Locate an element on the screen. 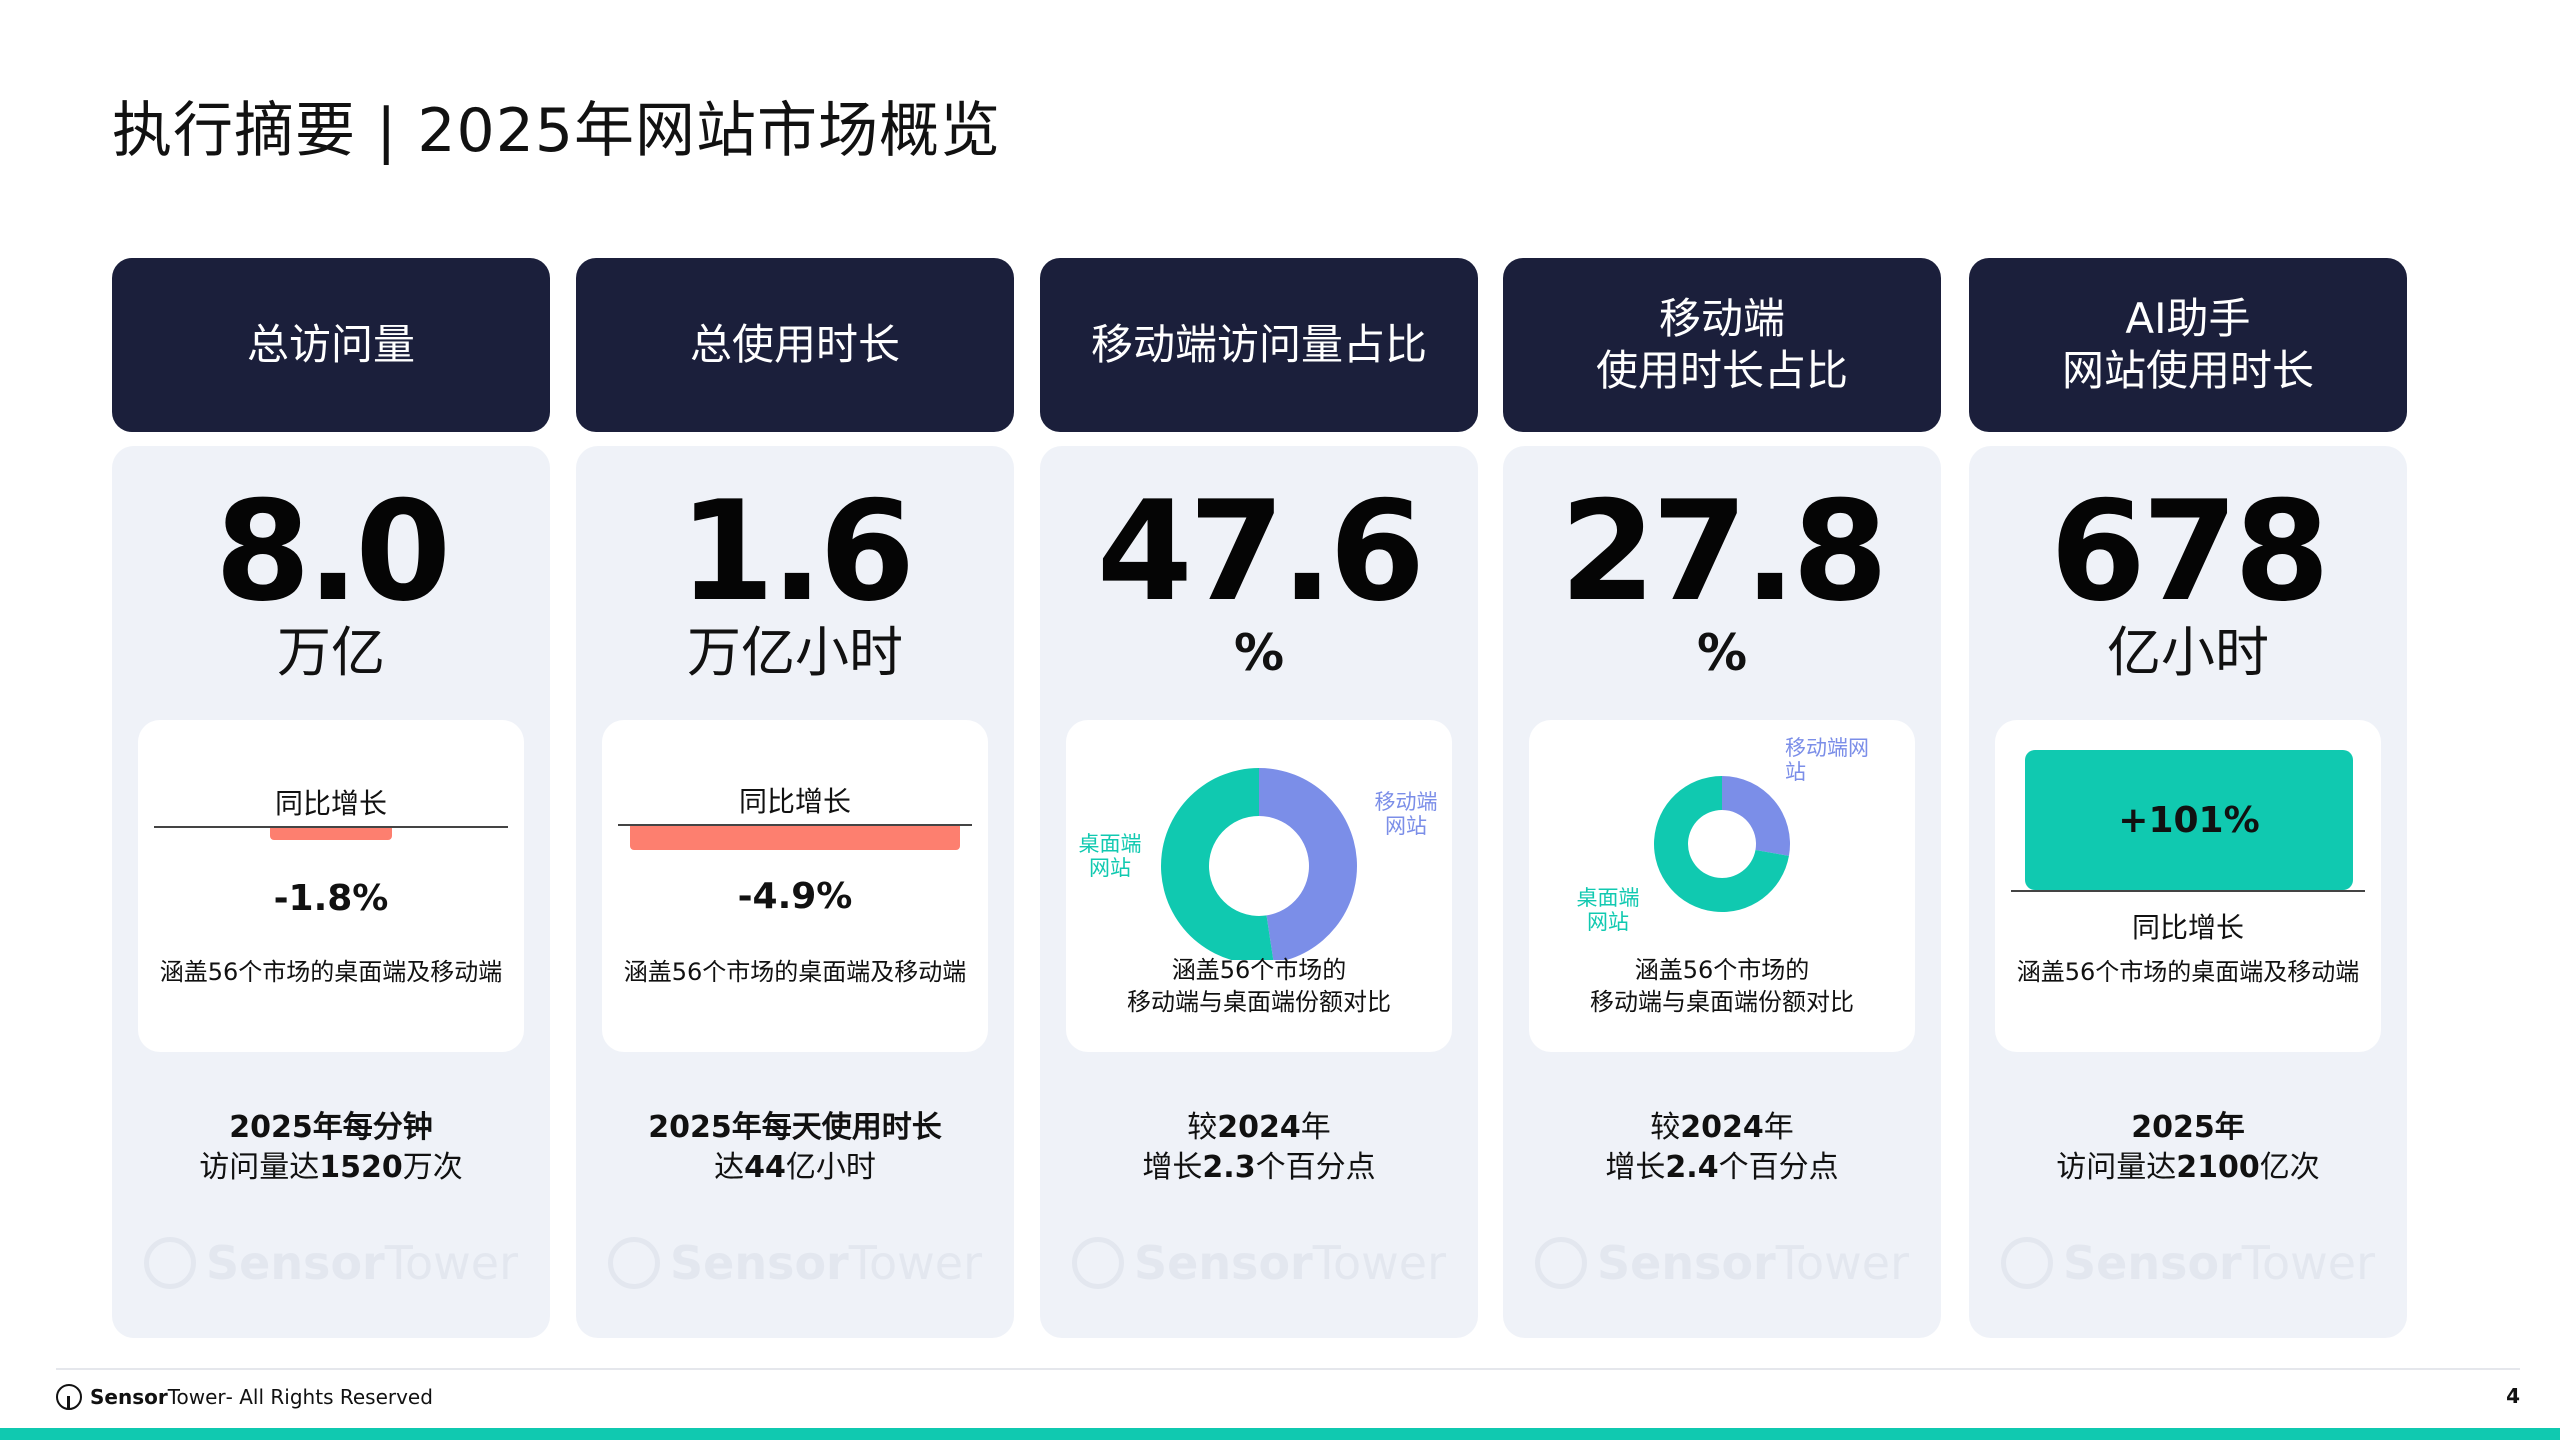 This screenshot has height=1440, width=2560. card-summary: 2025年每天使用时长 达44亿小时 is located at coordinates (795, 1148).